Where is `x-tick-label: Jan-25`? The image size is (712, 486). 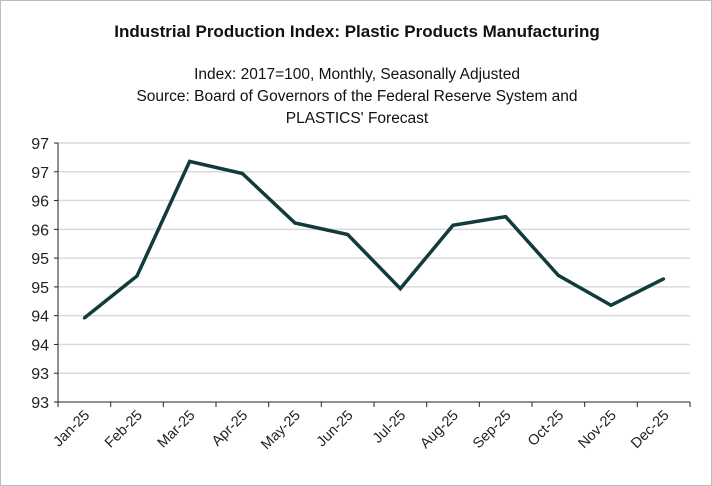
x-tick-label: Jan-25 is located at coordinates (71, 429).